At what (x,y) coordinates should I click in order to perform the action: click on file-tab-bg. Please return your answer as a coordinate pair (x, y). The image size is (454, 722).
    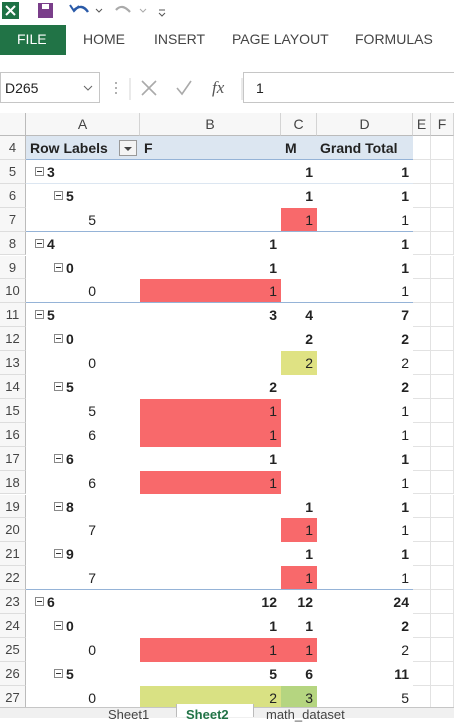
    Looking at the image, I should click on (33, 40).